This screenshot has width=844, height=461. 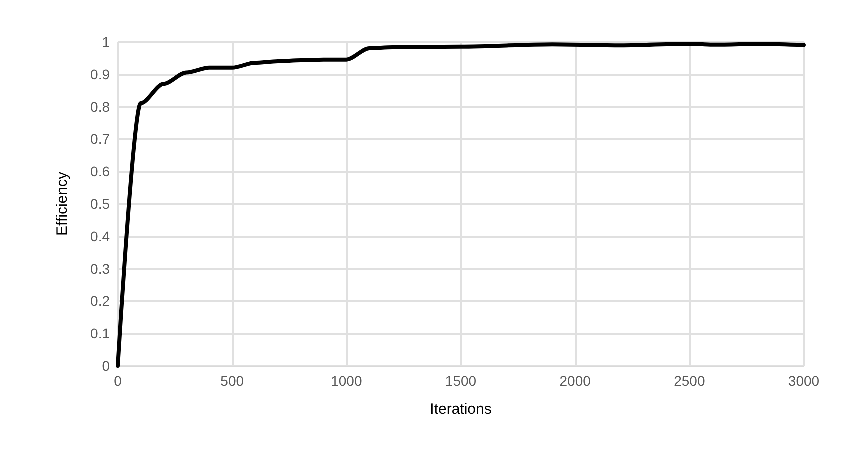 What do you see at coordinates (100, 301) in the screenshot?
I see `y-tick-label: 0.2` at bounding box center [100, 301].